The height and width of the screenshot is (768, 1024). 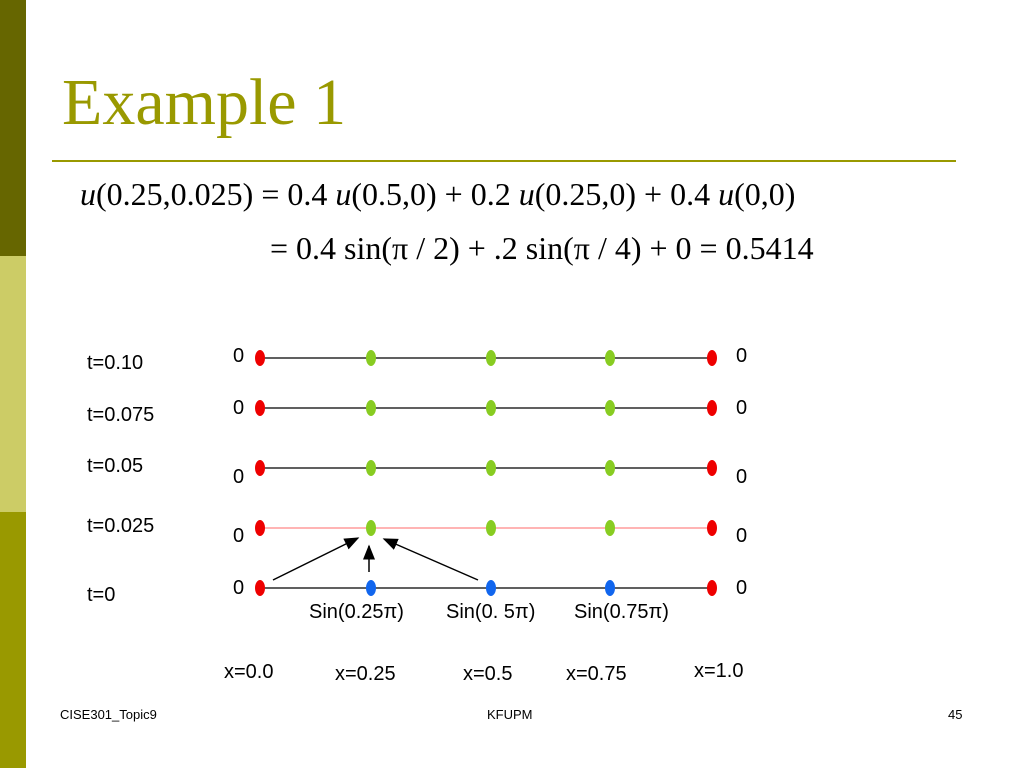 What do you see at coordinates (510, 714) in the screenshot?
I see `footer-institution: KFUPM` at bounding box center [510, 714].